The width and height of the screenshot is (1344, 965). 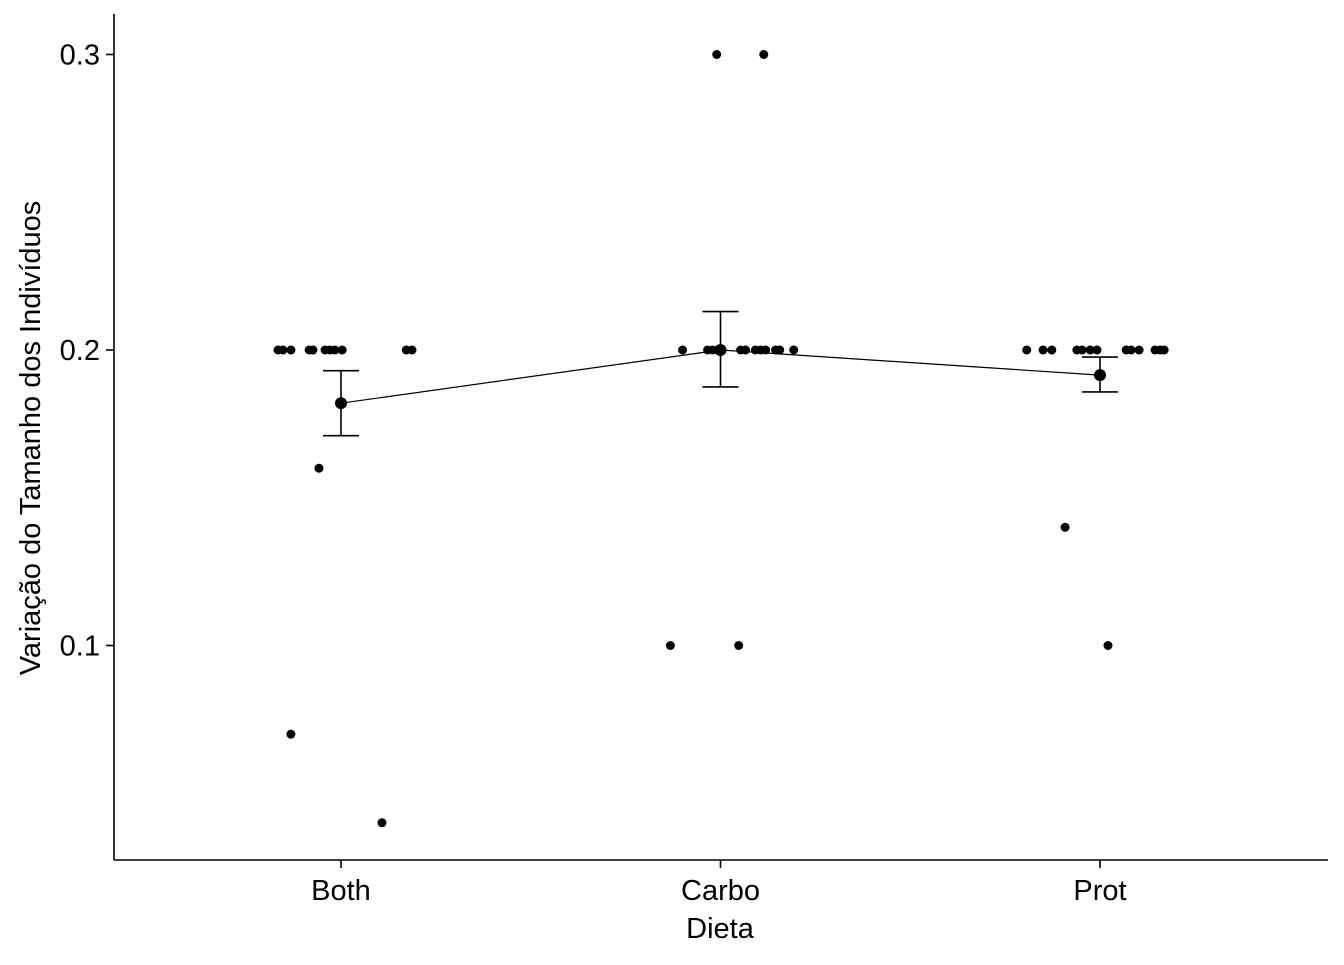 I want to click on x-tick-label: Prot, so click(x=1099, y=891).